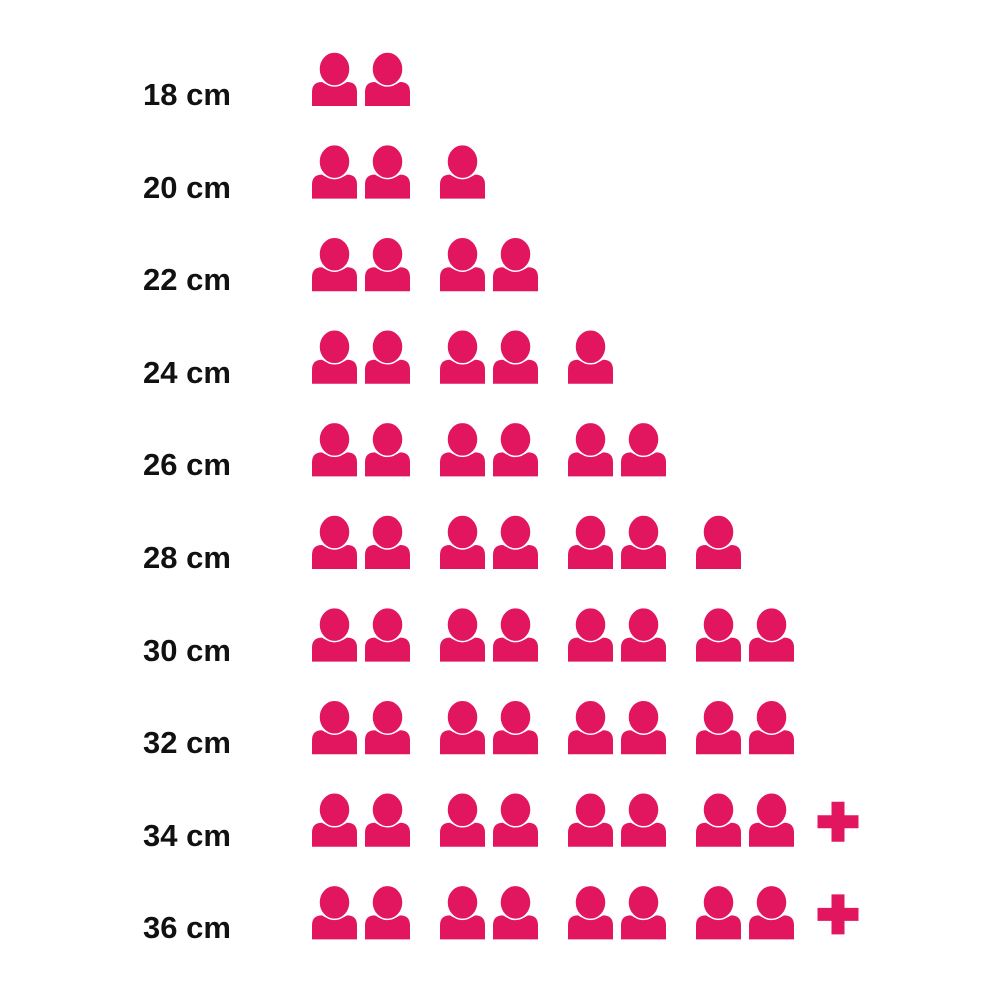  What do you see at coordinates (187, 743) in the screenshot?
I see `row-label: 32 cm` at bounding box center [187, 743].